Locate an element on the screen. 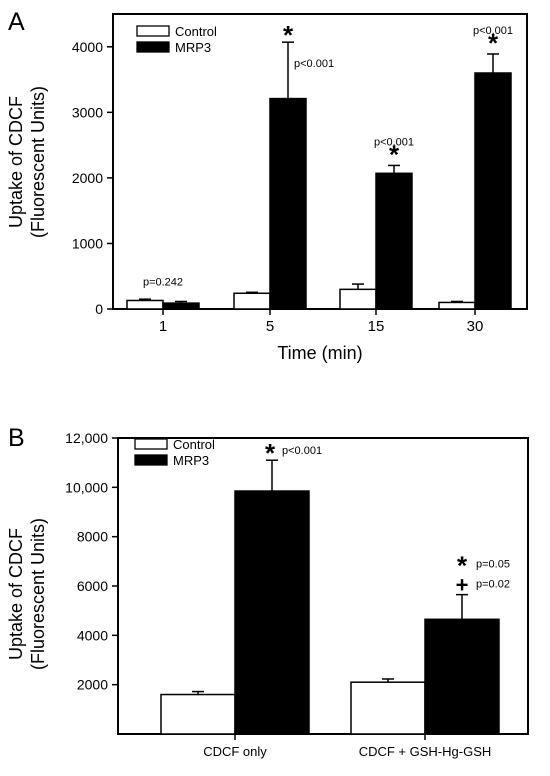  y-tick-label: 1000 is located at coordinates (87, 243).